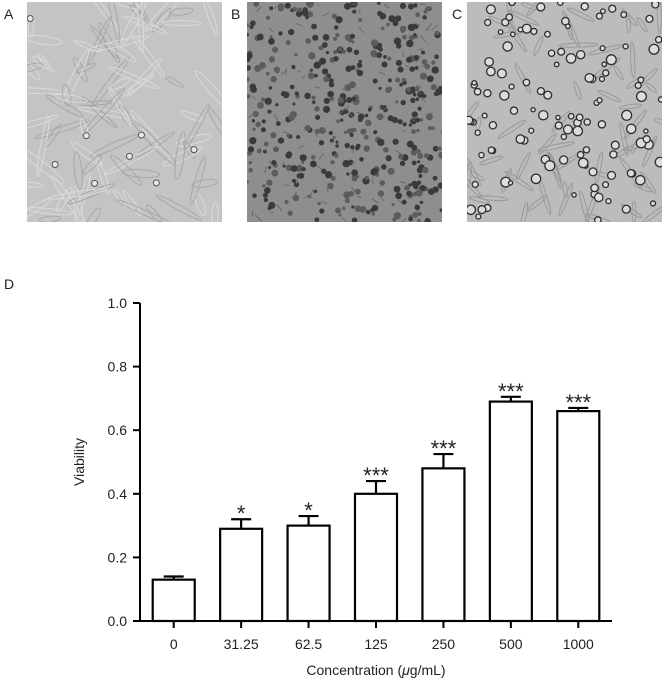 Image resolution: width=667 pixels, height=682 pixels. What do you see at coordinates (79, 462) in the screenshot?
I see `y-axis-title: Viability` at bounding box center [79, 462].